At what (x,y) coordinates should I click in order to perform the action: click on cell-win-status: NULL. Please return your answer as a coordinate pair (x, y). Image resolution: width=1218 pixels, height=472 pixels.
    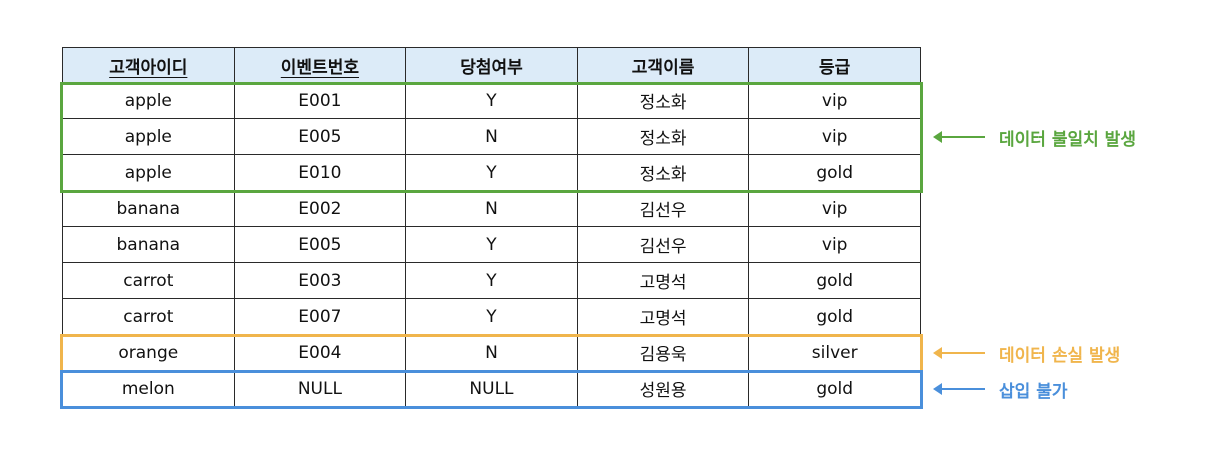
    Looking at the image, I should click on (491, 388).